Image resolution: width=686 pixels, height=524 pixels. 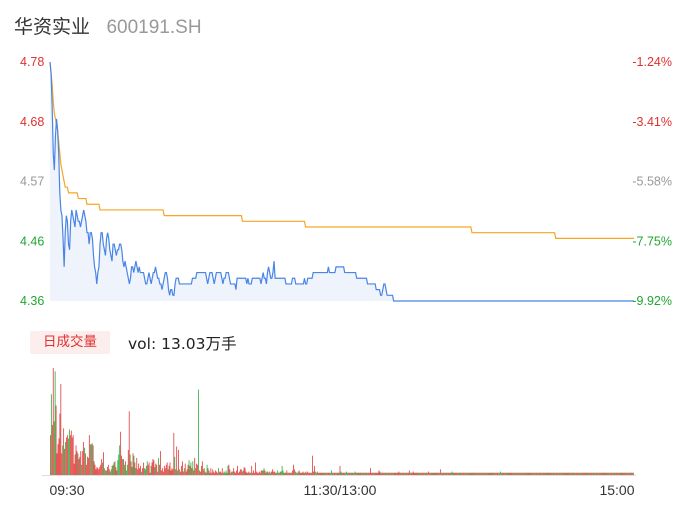 What do you see at coordinates (32, 181) in the screenshot?
I see `y-left-ticks: 4.78 4.68 4.57 4.46 4.36` at bounding box center [32, 181].